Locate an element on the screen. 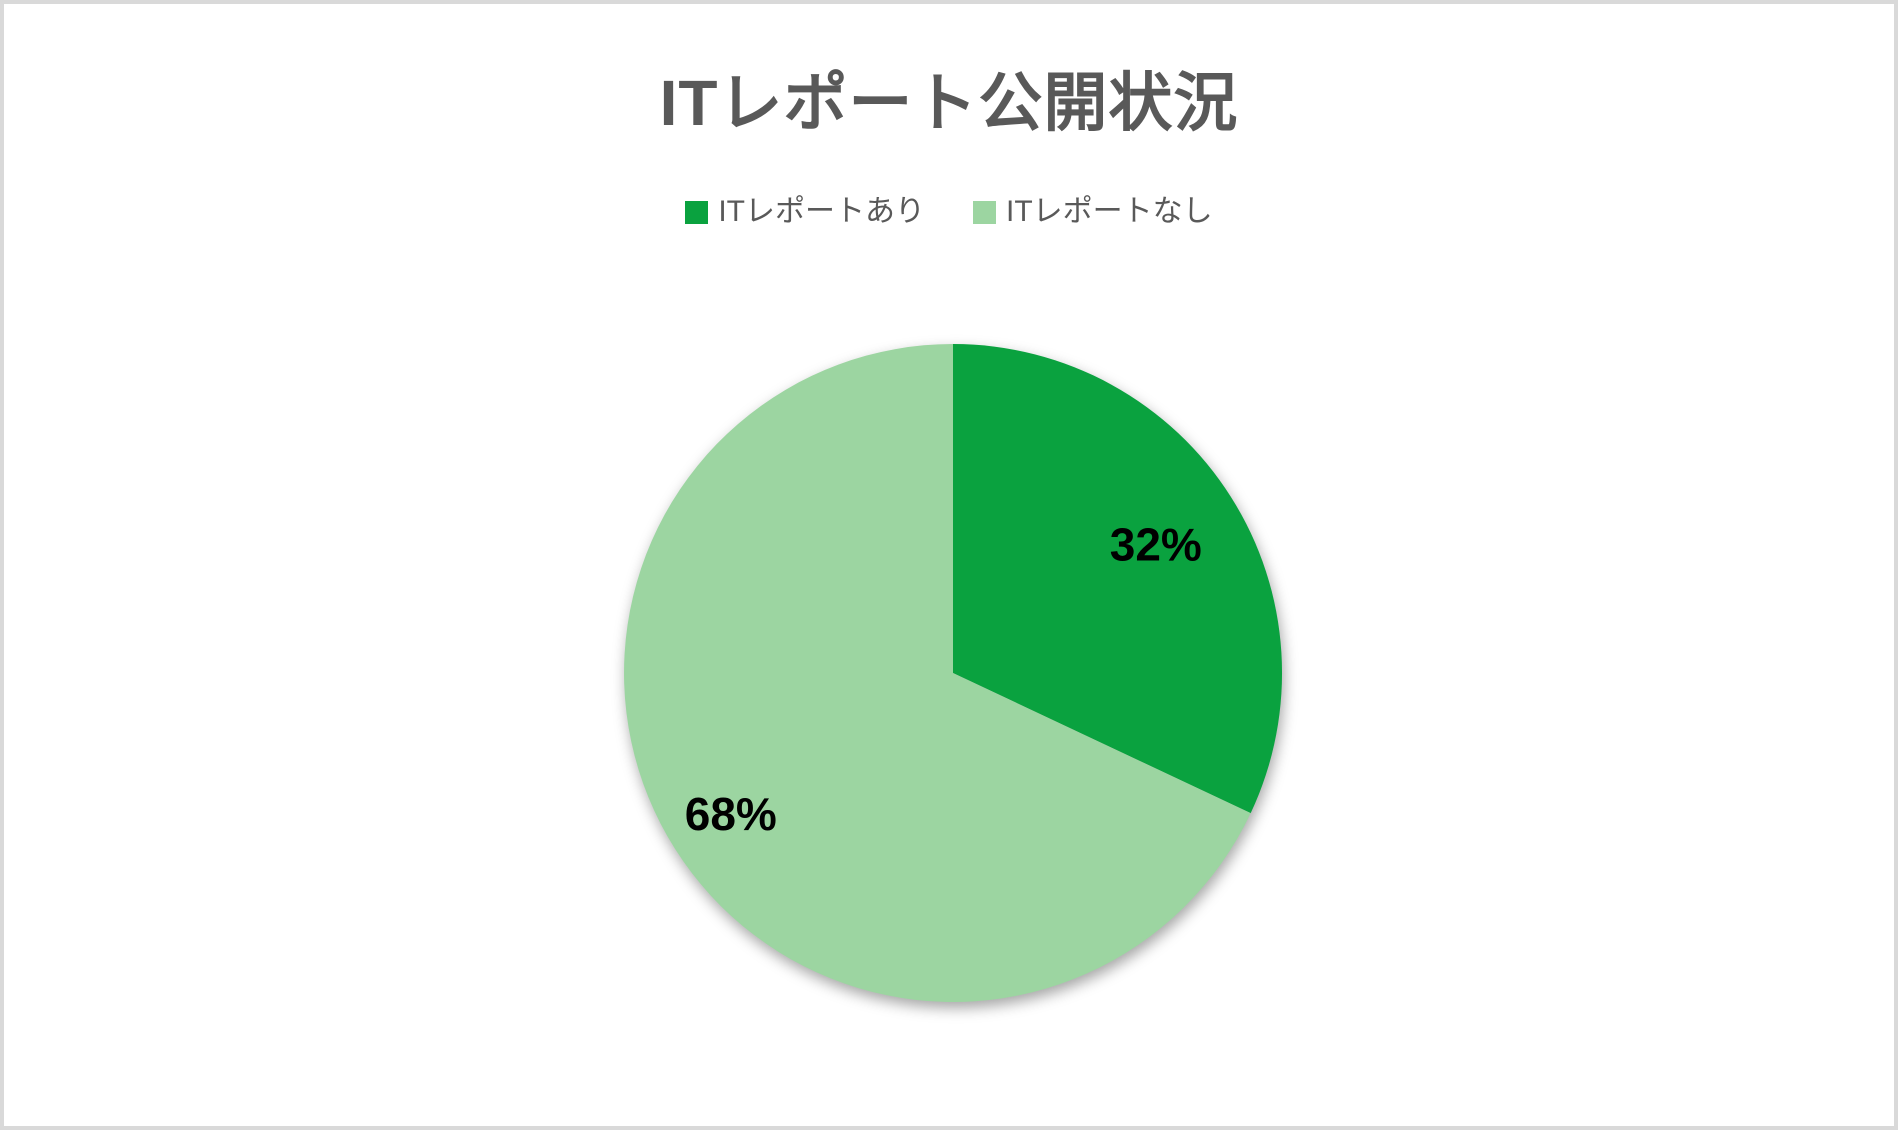  legend-item-label: ITレポートなし is located at coordinates (1109, 211).